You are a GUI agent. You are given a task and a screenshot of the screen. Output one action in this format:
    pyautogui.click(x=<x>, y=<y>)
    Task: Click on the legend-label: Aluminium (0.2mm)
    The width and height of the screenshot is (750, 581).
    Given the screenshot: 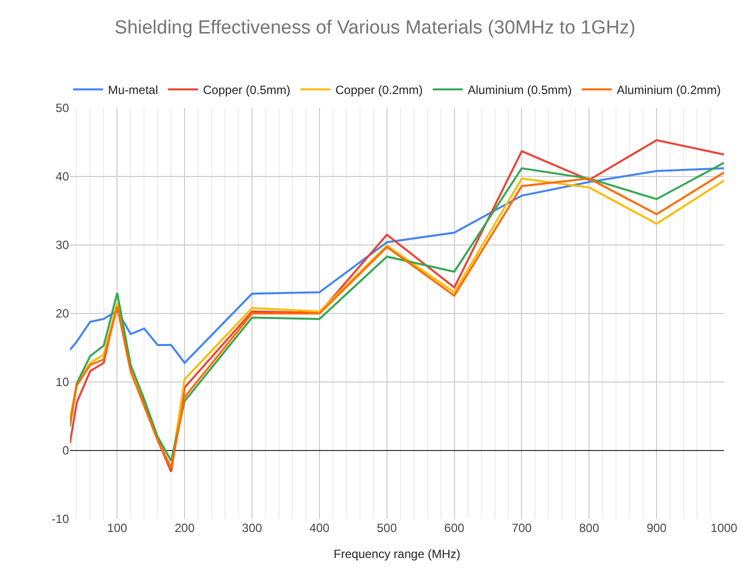 What is the action you would take?
    pyautogui.click(x=668, y=90)
    